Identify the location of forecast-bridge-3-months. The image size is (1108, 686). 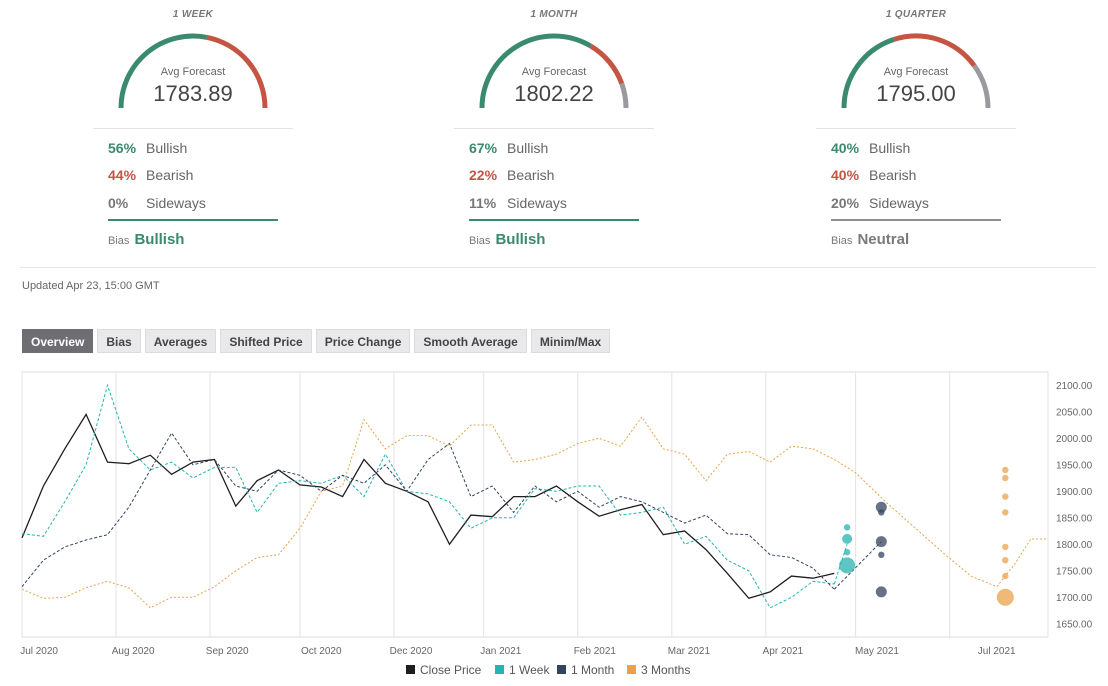
(941, 523).